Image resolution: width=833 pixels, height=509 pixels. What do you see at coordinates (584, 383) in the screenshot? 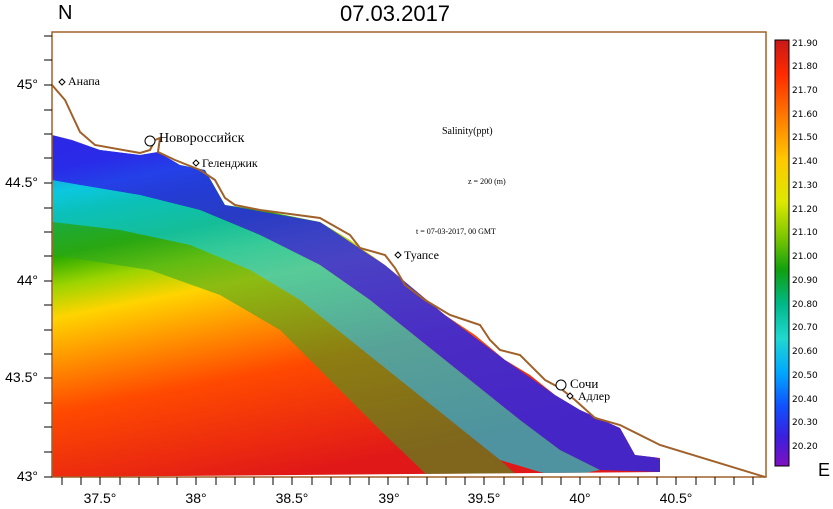
I see `city-label-sochi: Сочи` at bounding box center [584, 383].